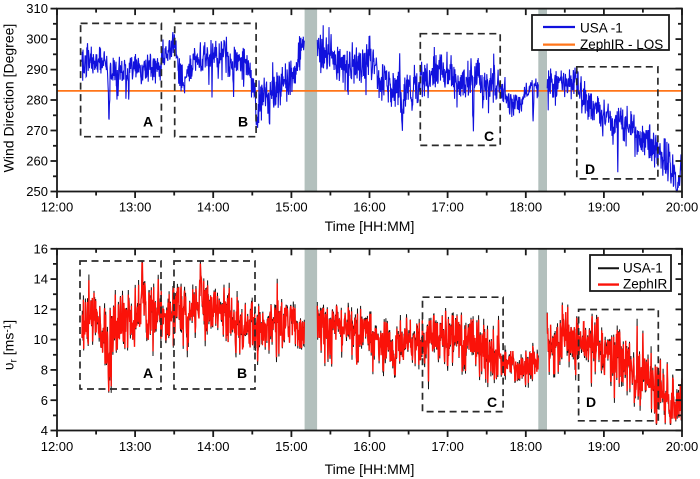 The width and height of the screenshot is (700, 479). What do you see at coordinates (41, 279) in the screenshot?
I see `svg-text: 14` at bounding box center [41, 279].